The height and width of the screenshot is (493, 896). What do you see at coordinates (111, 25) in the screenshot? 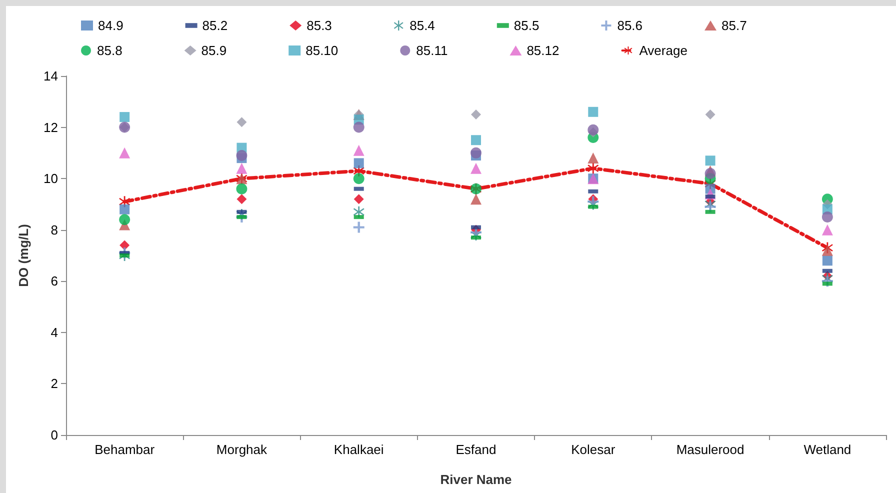
I see `legend-label: 84.9` at bounding box center [111, 25].